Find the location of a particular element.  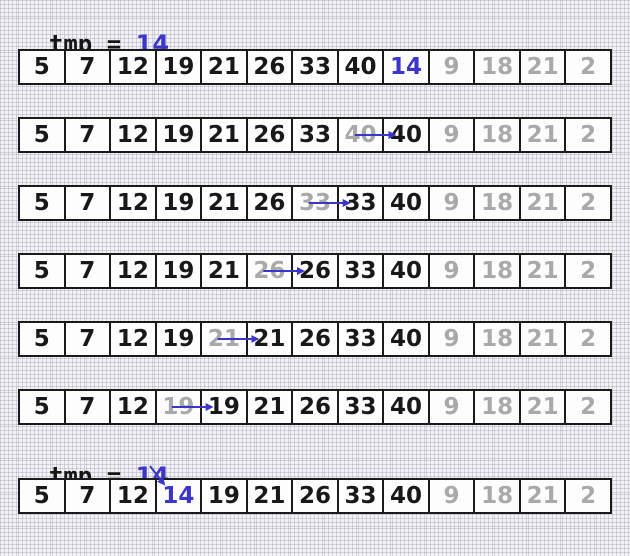

array-row-6: 5 7 12 19 19 21 26 33 40 9 18 21 2 is located at coordinates (315, 407).